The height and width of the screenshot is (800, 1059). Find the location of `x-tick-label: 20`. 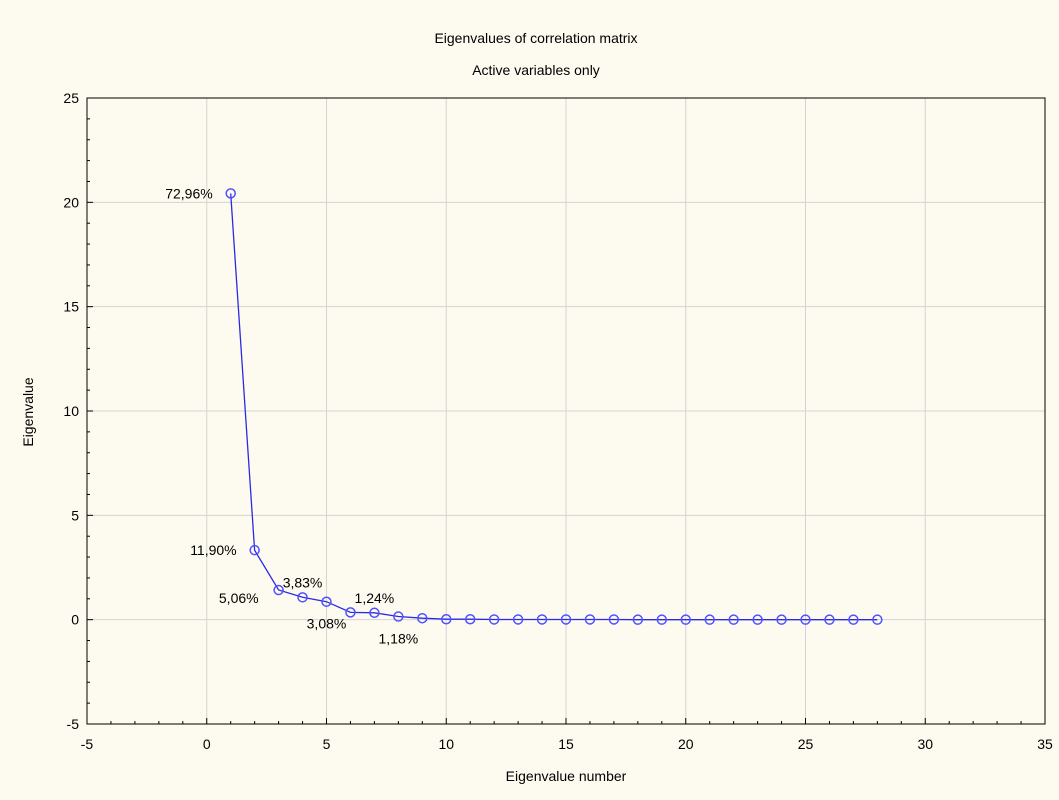

x-tick-label: 20 is located at coordinates (686, 744).